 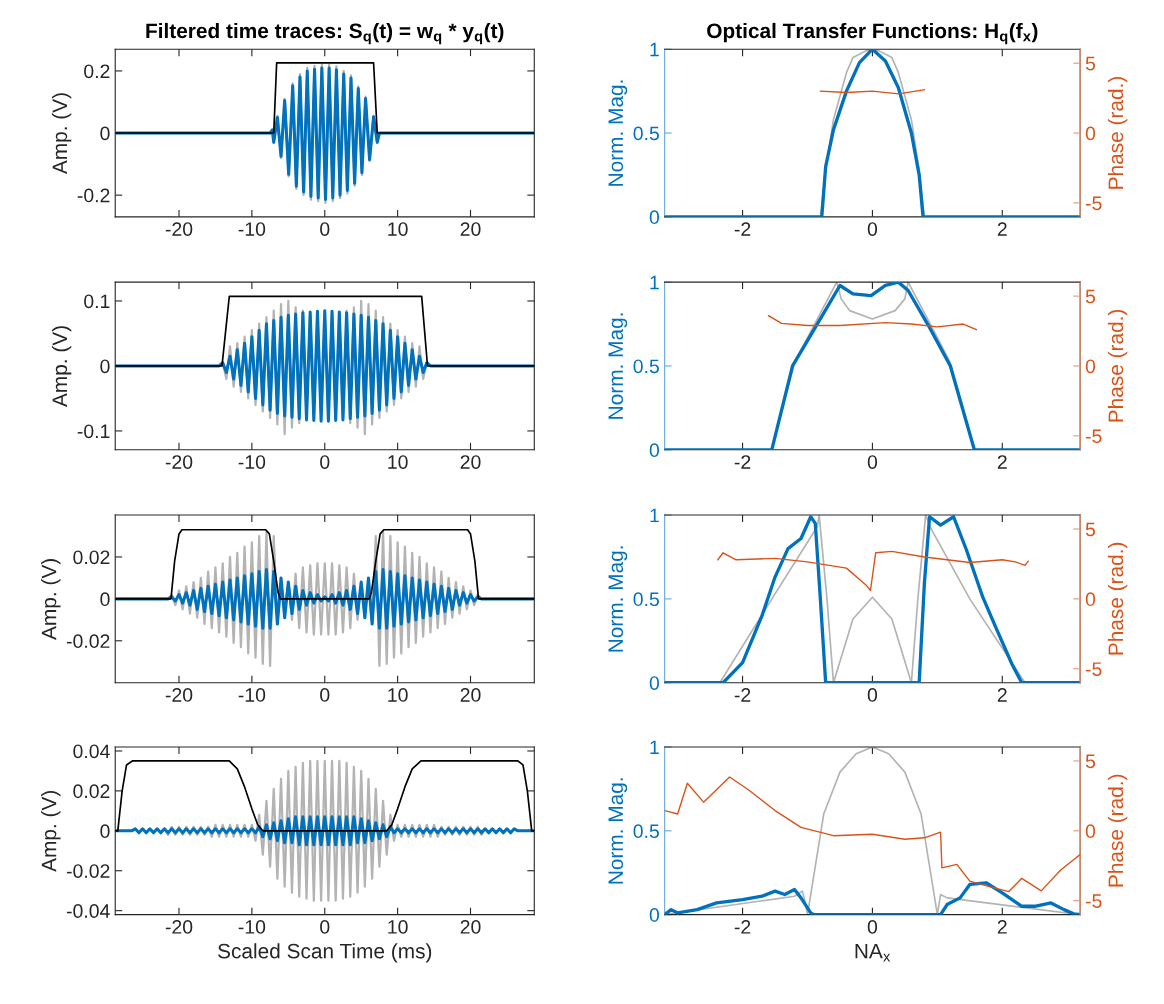 What do you see at coordinates (88, 911) in the screenshot?
I see `y-tick-label: -0.04` at bounding box center [88, 911].